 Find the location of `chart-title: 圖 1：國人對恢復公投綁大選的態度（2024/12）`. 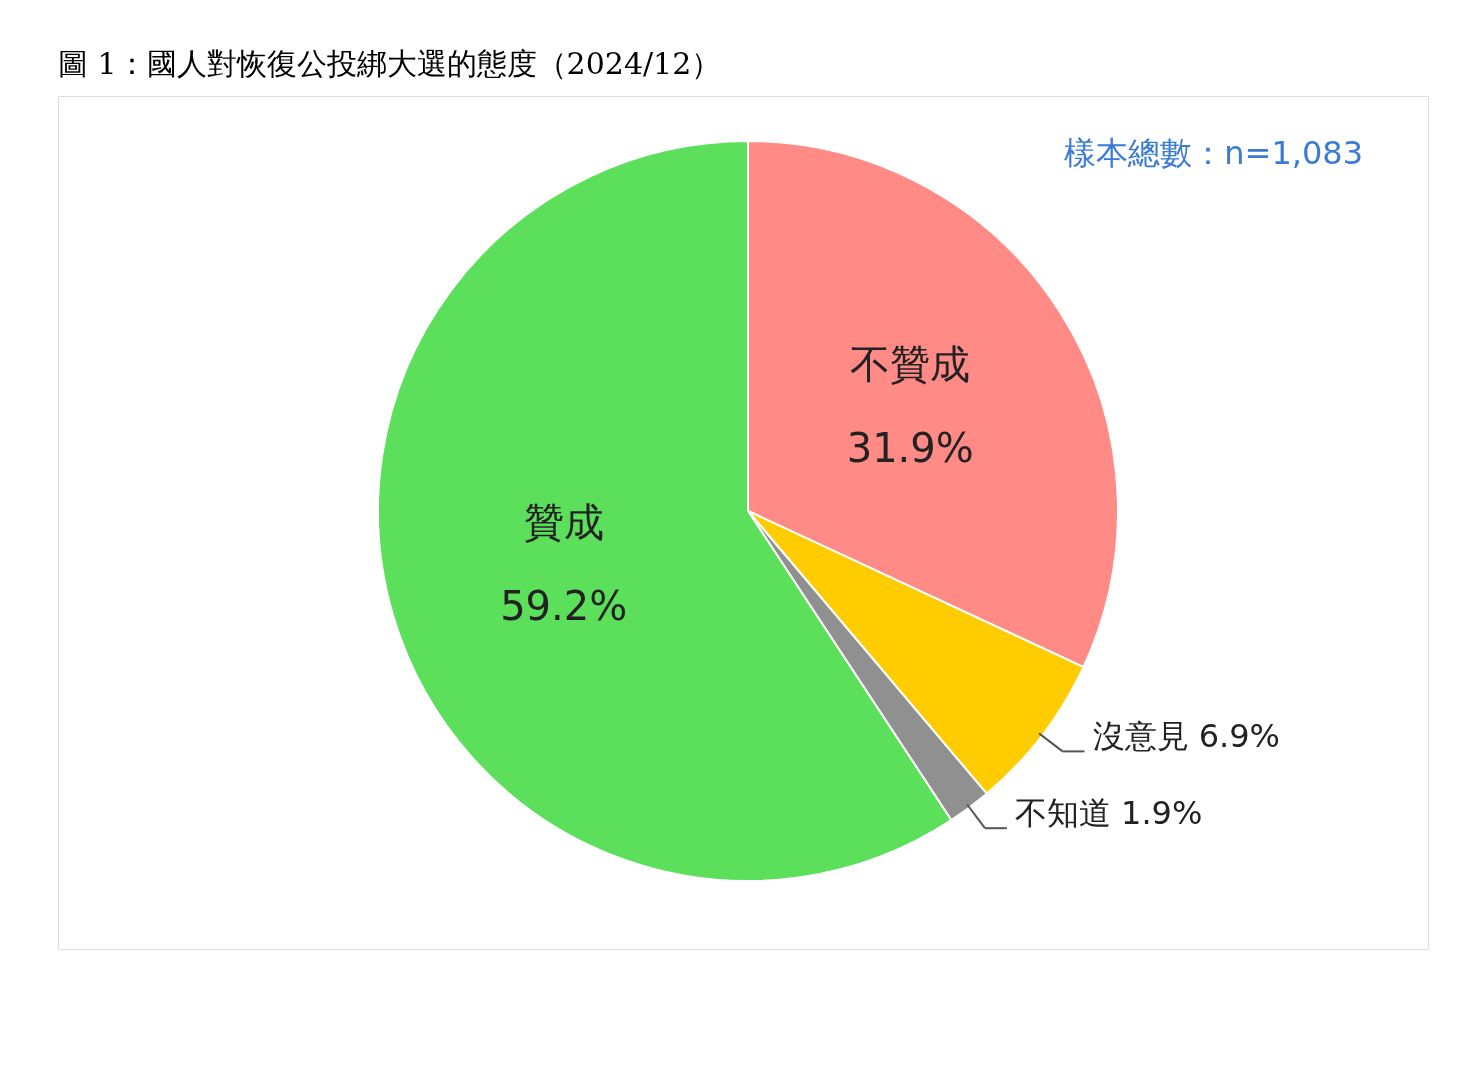

chart-title: 圖 1：國人對恢復公投綁大選的態度（2024/12） is located at coordinates (390, 63).